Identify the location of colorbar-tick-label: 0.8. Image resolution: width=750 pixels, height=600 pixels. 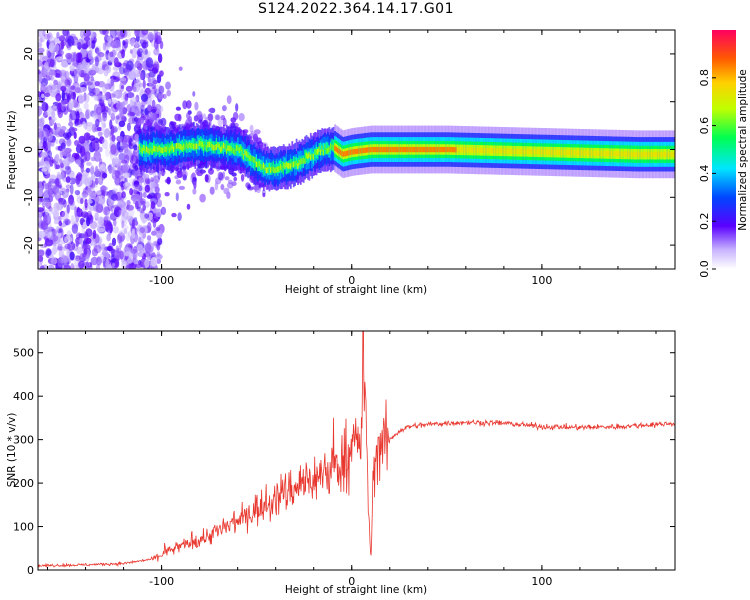
(704, 78).